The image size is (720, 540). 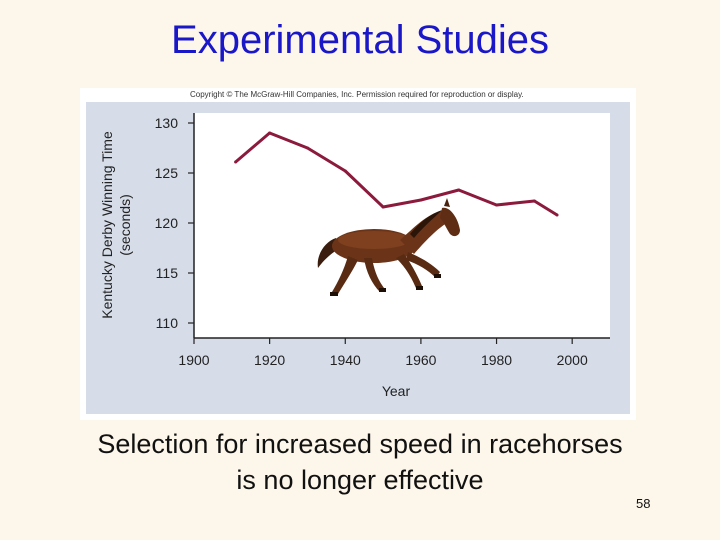 I want to click on x-tick-label: 2000, so click(x=572, y=360).